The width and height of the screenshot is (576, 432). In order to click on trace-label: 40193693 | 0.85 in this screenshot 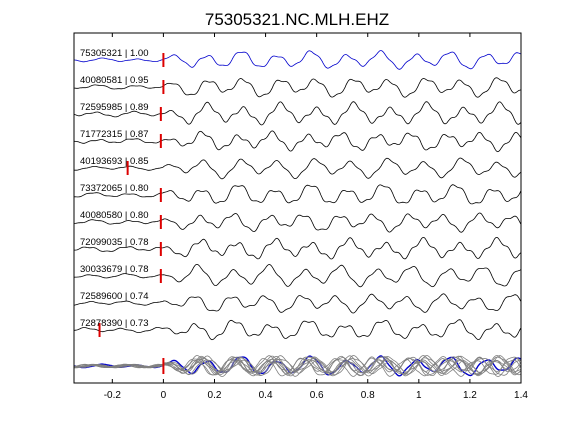, I will do `click(114, 161)`.